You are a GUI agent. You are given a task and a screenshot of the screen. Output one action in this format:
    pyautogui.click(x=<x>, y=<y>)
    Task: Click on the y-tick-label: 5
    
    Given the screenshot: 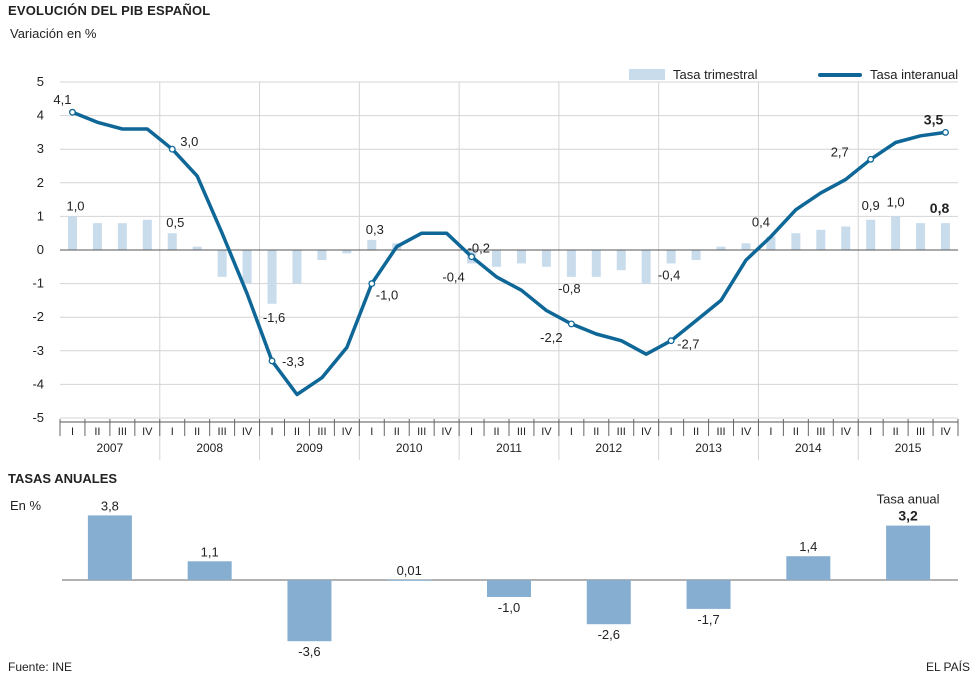 What is the action you would take?
    pyautogui.click(x=40, y=81)
    